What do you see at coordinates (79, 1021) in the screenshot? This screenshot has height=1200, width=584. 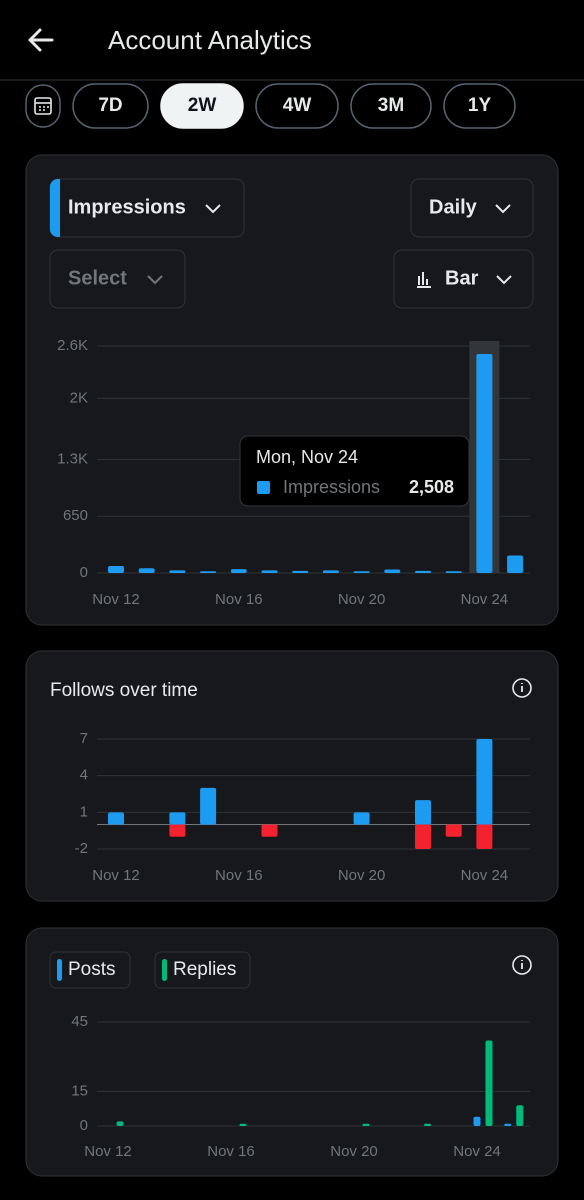 I see `y-tick-label: 45` at bounding box center [79, 1021].